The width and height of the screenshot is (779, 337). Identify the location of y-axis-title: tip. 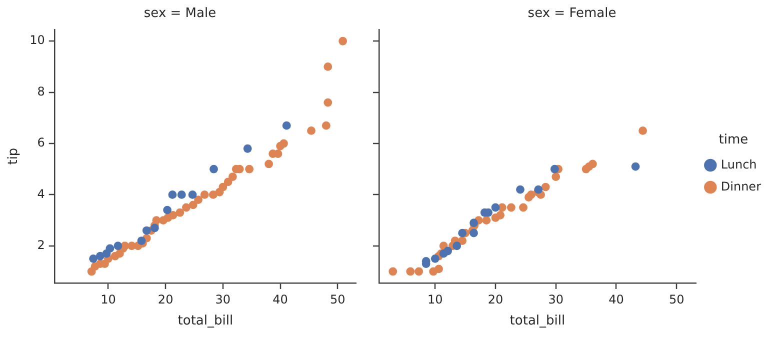
(14, 156).